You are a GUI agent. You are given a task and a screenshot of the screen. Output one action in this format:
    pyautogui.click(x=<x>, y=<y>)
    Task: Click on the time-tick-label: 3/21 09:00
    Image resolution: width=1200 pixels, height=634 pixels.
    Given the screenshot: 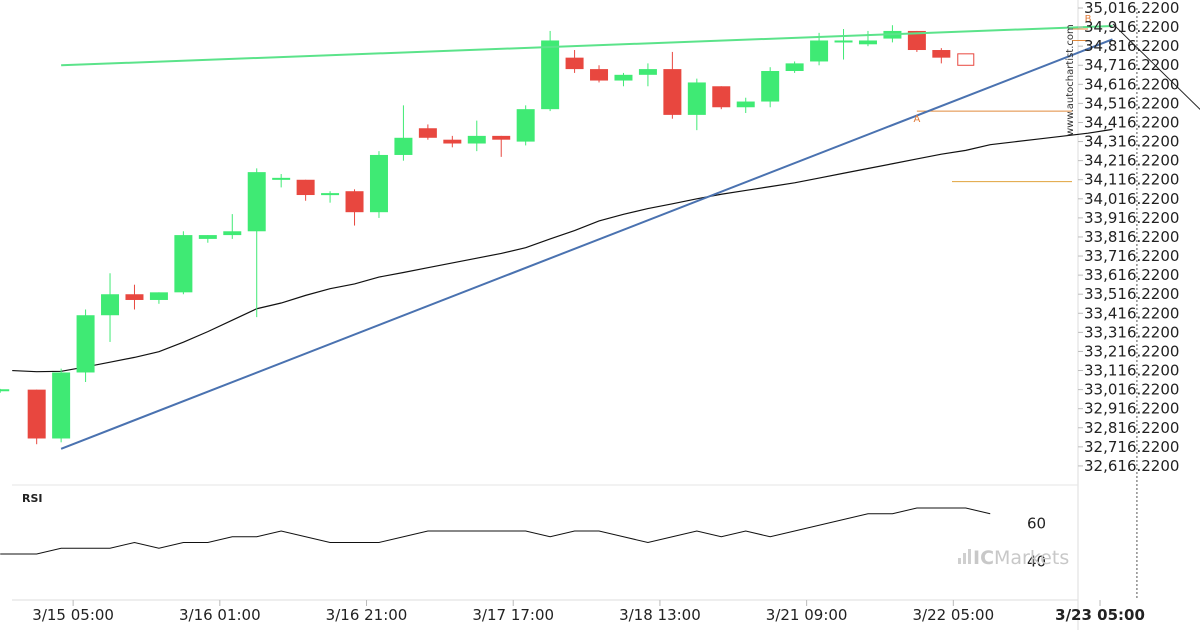 What is the action you would take?
    pyautogui.click(x=807, y=615)
    